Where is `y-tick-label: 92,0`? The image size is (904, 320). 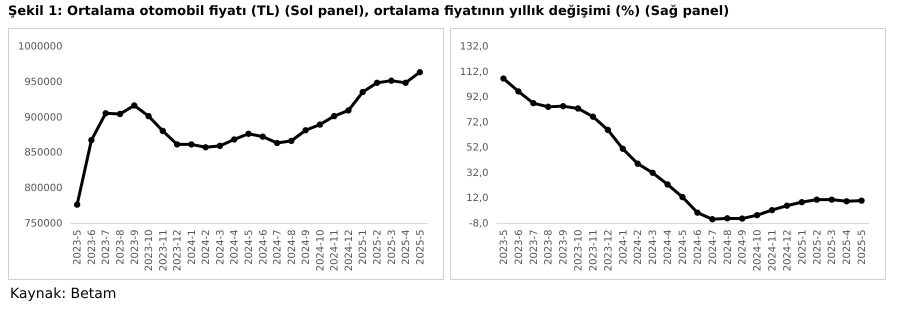
y-tick-label: 92,0 is located at coordinates (477, 98).